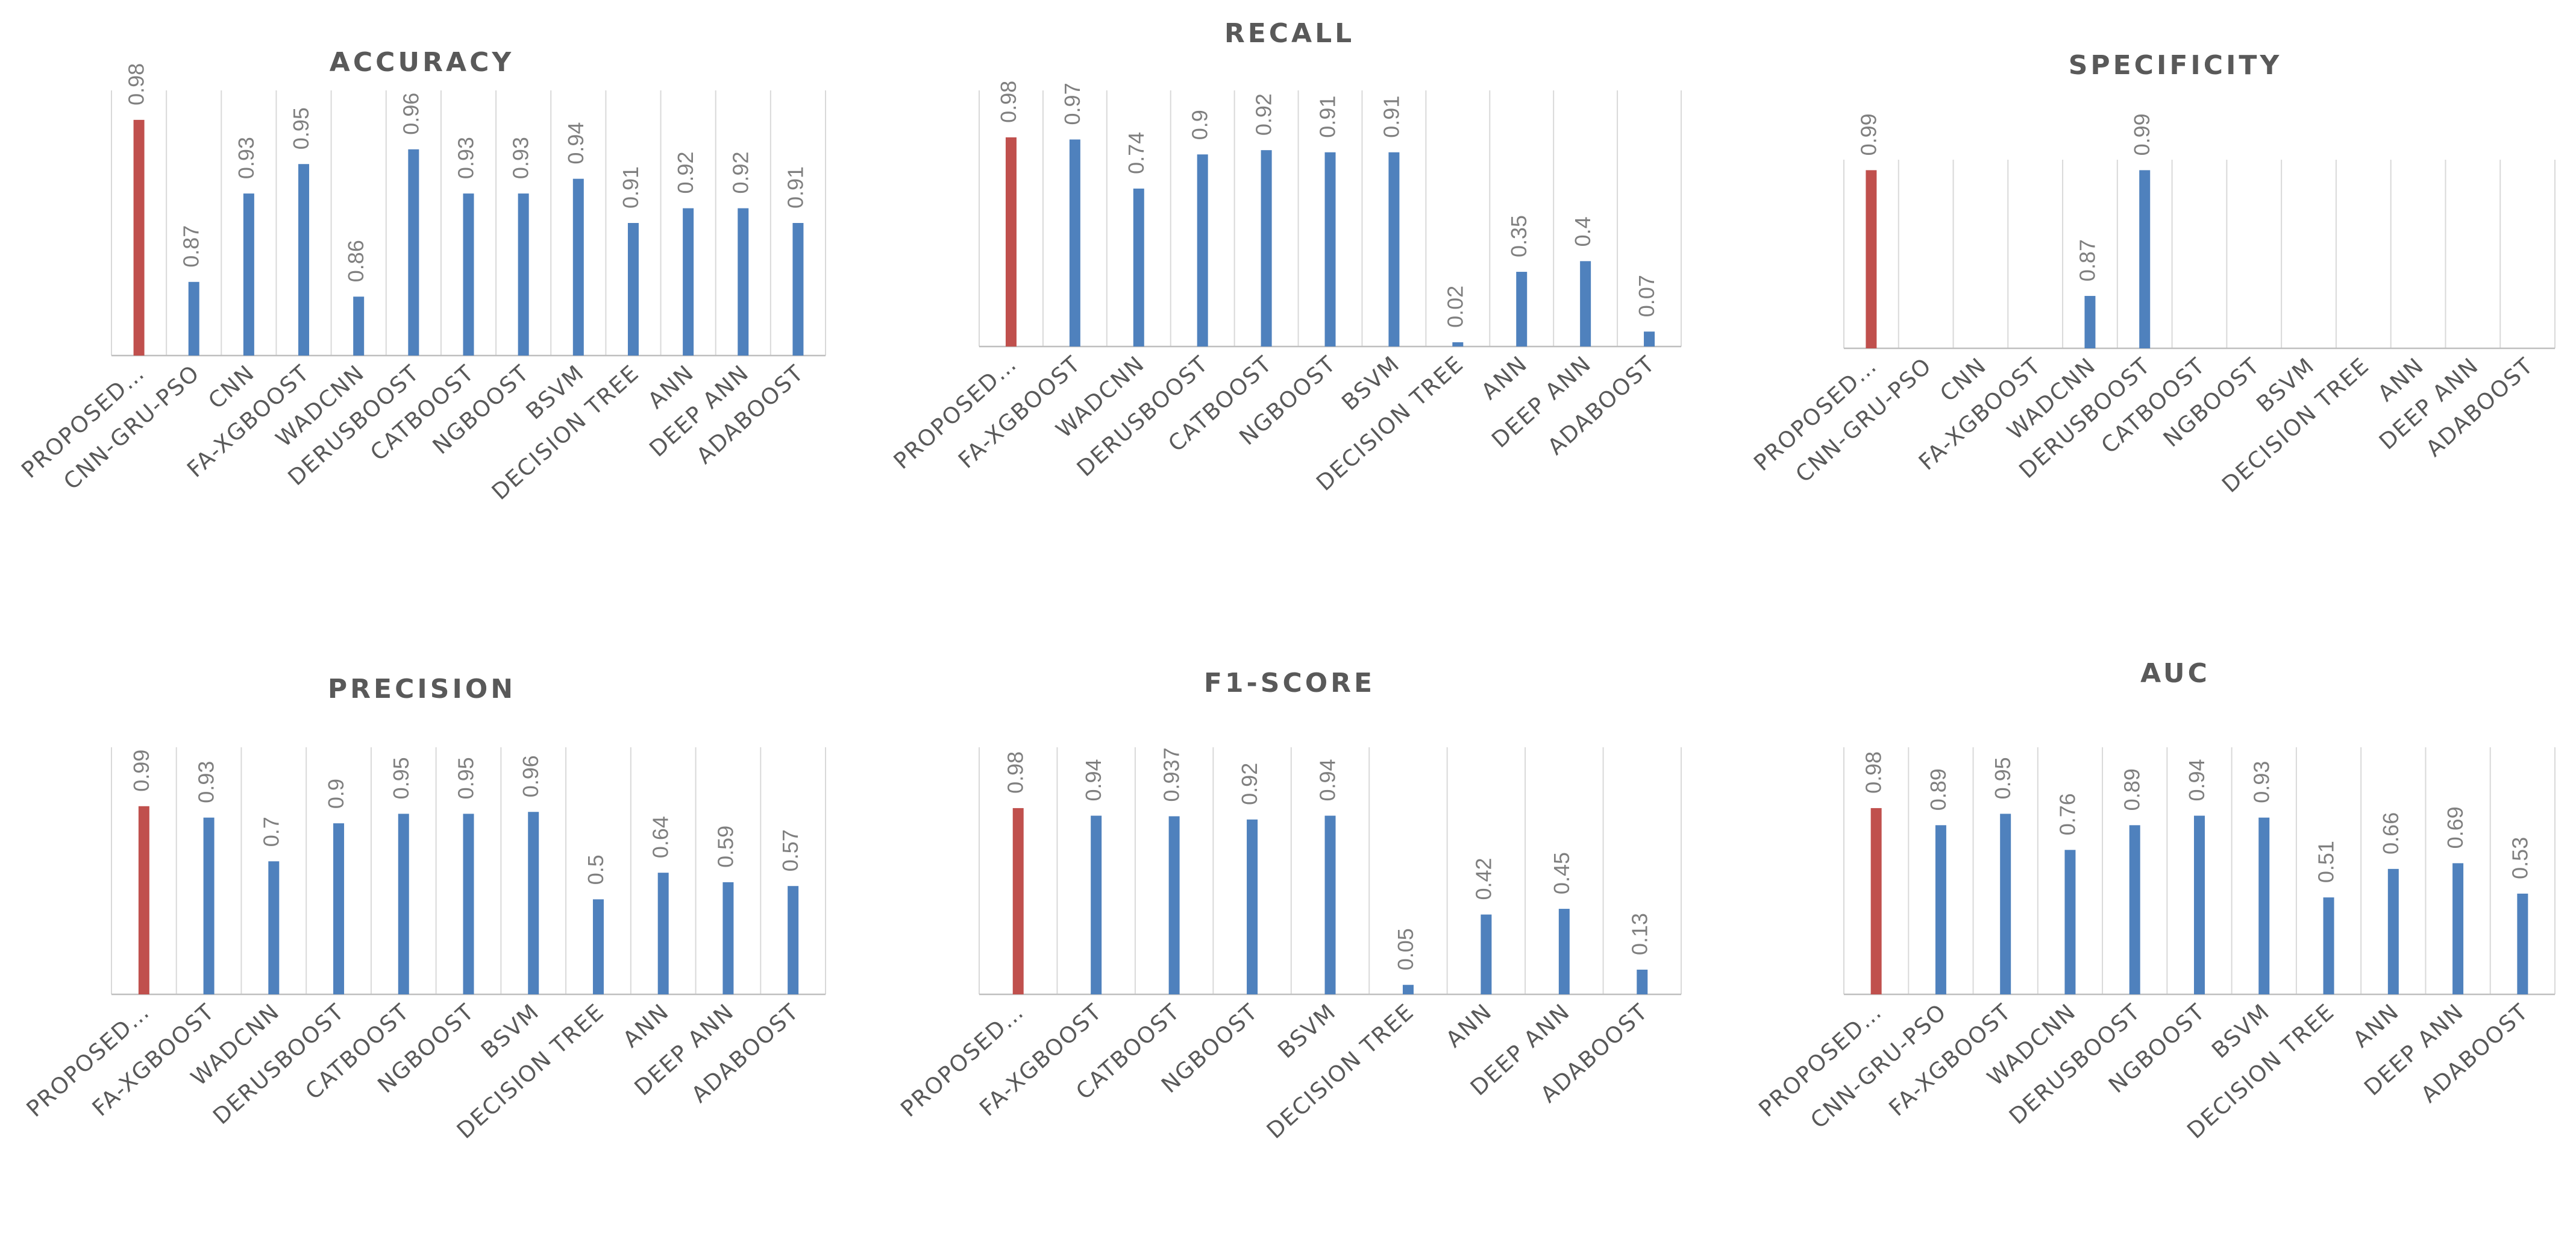 This screenshot has height=1233, width=2576. I want to click on chart-title: AUC, so click(2175, 673).